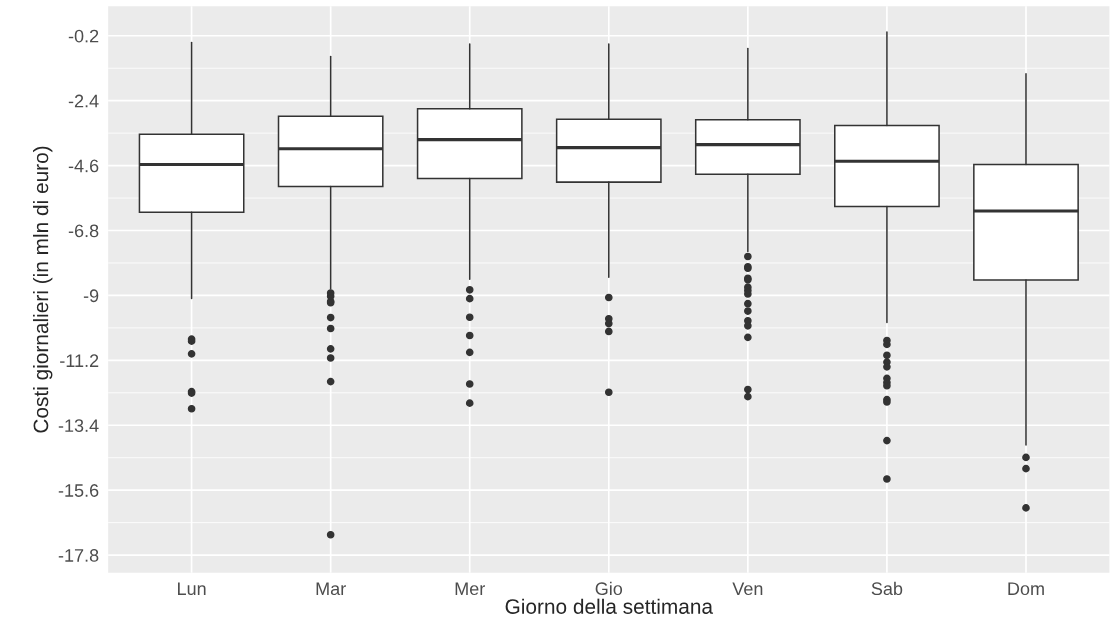  Describe the element at coordinates (747, 589) in the screenshot. I see `x-tick-label: Ven` at that location.